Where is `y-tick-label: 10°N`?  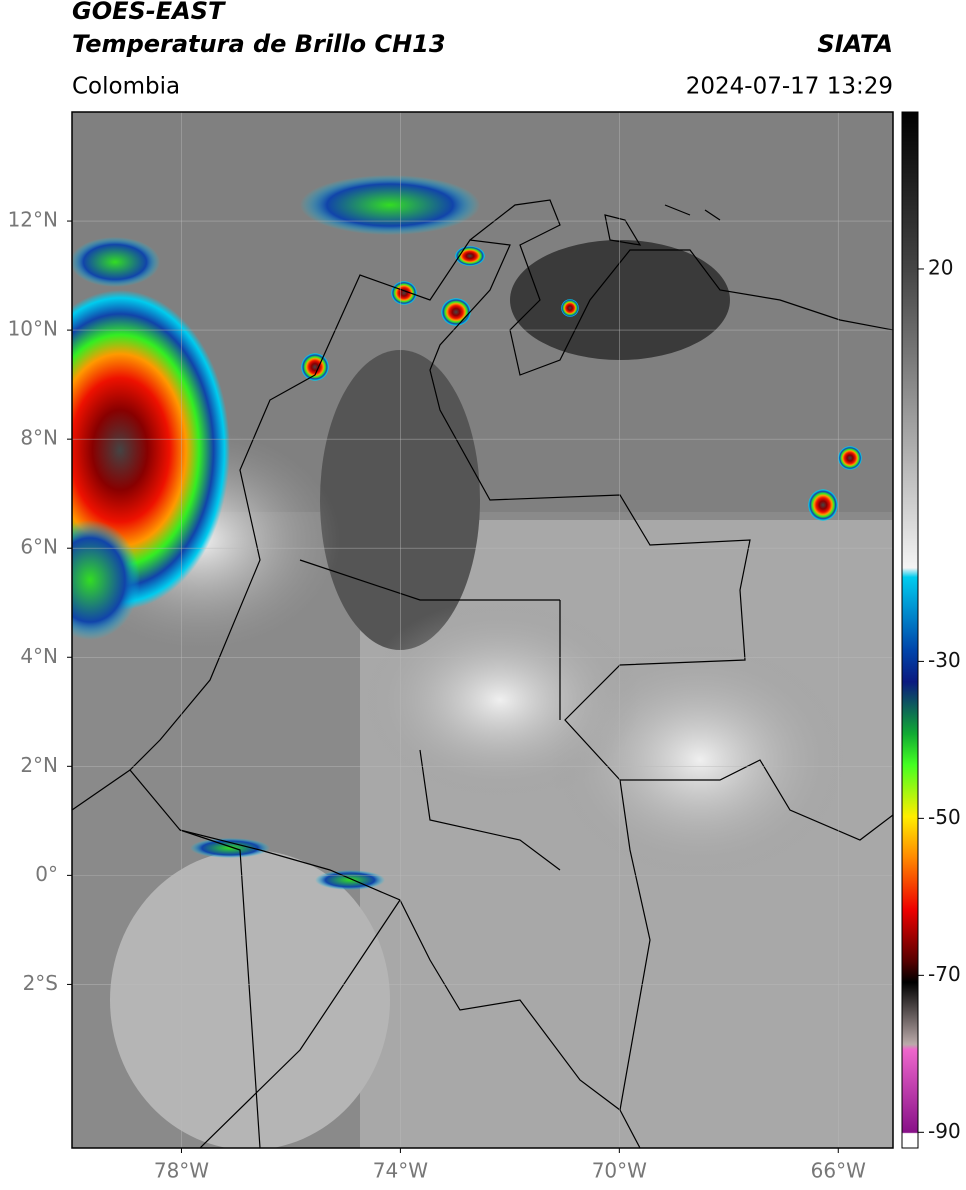 y-tick-label: 10°N is located at coordinates (33, 329).